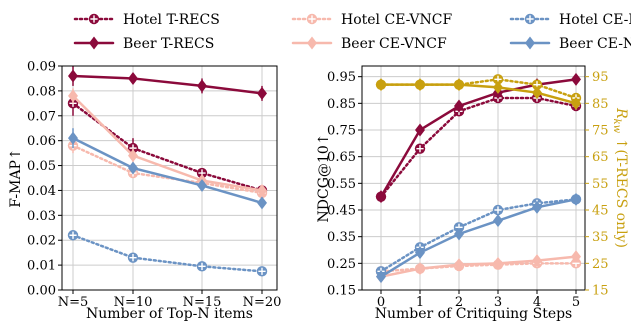  Describe the element at coordinates (262, 302) in the screenshot. I see `left-x-tick-label: N=20` at that location.